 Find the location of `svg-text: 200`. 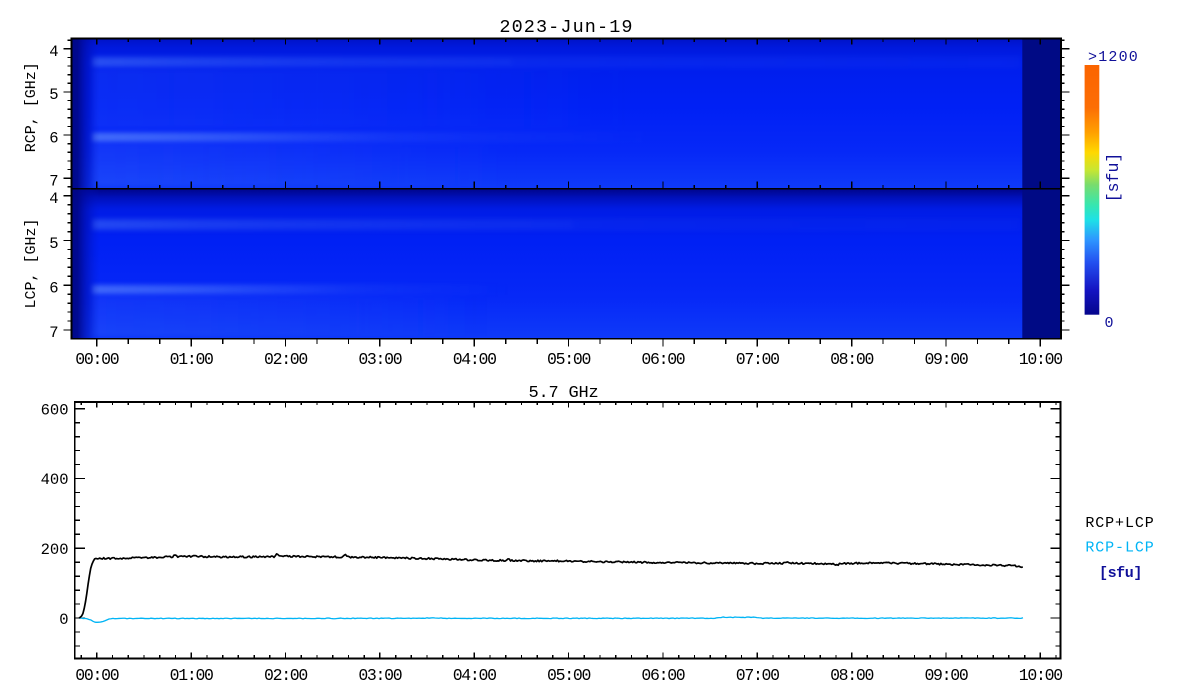

svg-text: 200 is located at coordinates (55, 550).